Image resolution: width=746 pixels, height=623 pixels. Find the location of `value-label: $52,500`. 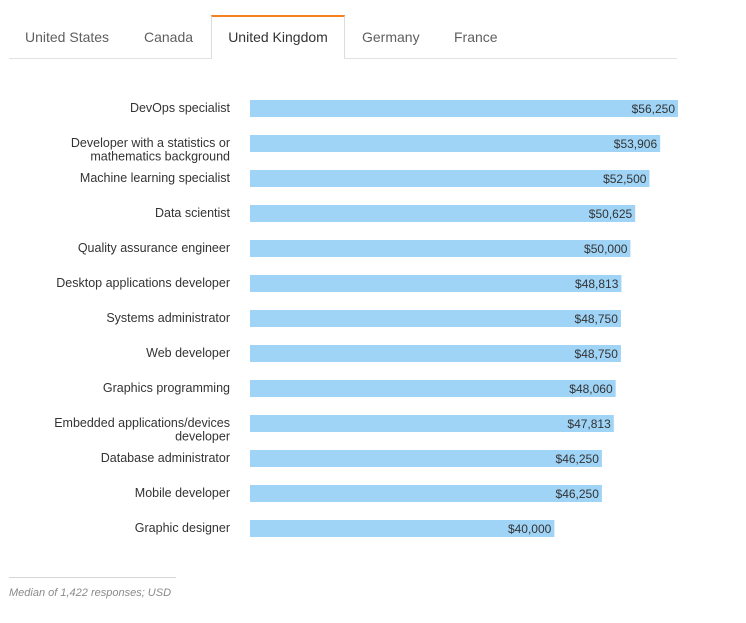

value-label: $52,500 is located at coordinates (625, 179).